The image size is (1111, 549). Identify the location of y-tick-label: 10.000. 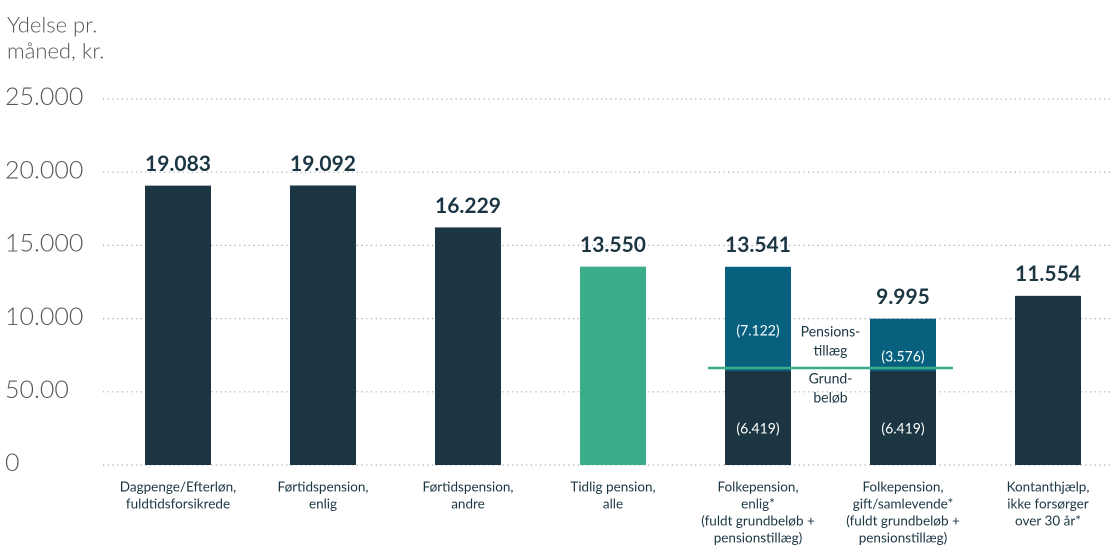
(44, 316).